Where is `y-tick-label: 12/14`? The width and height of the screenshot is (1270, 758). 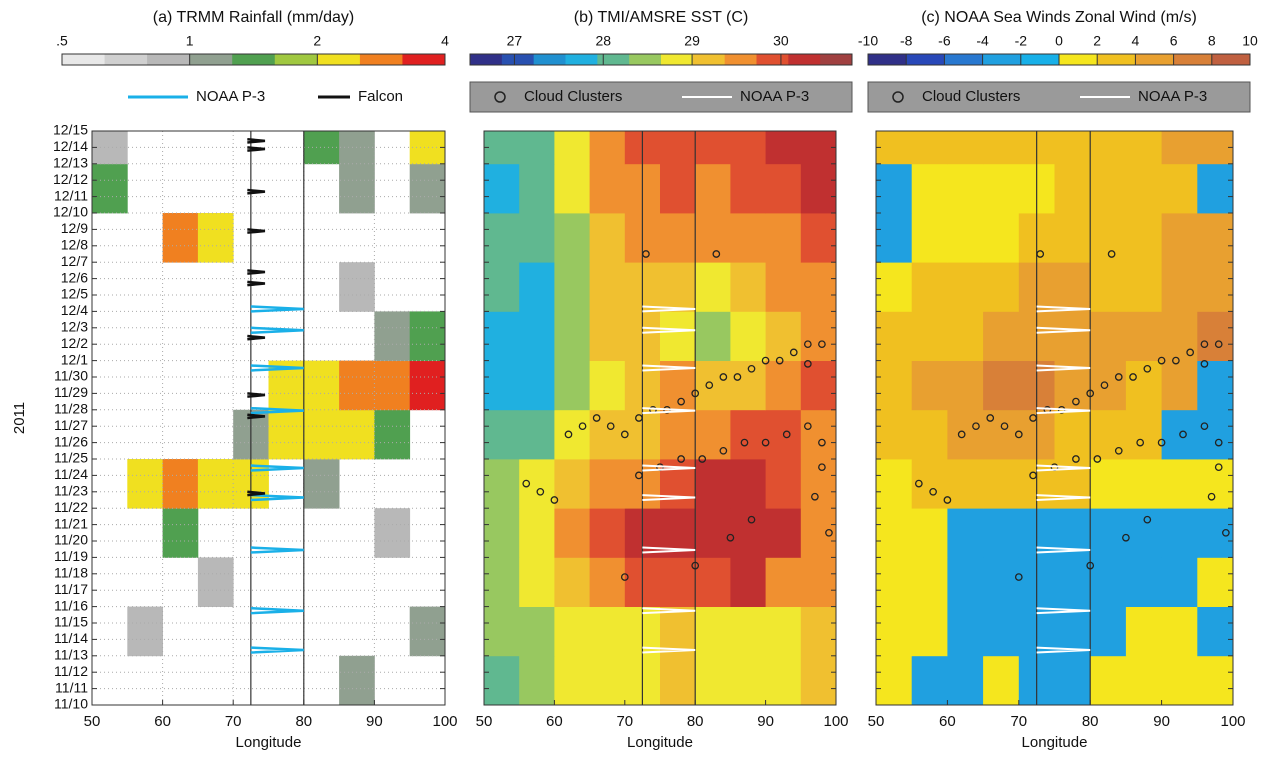 y-tick-label: 12/14 is located at coordinates (70, 146).